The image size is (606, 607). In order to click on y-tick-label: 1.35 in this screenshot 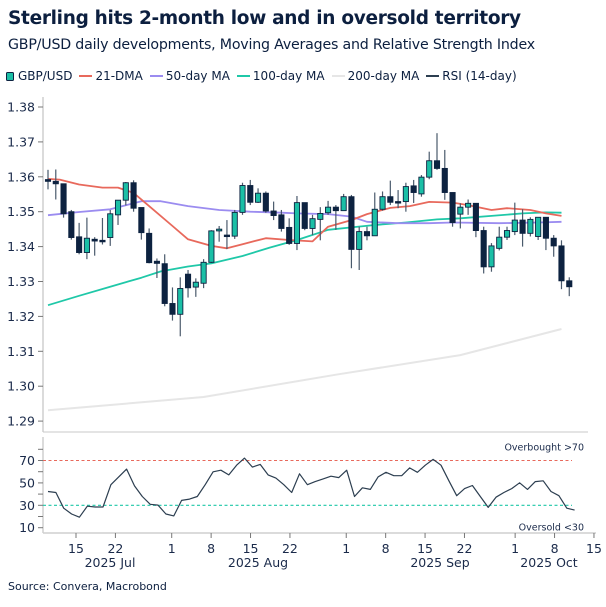, I will do `click(21, 211)`.